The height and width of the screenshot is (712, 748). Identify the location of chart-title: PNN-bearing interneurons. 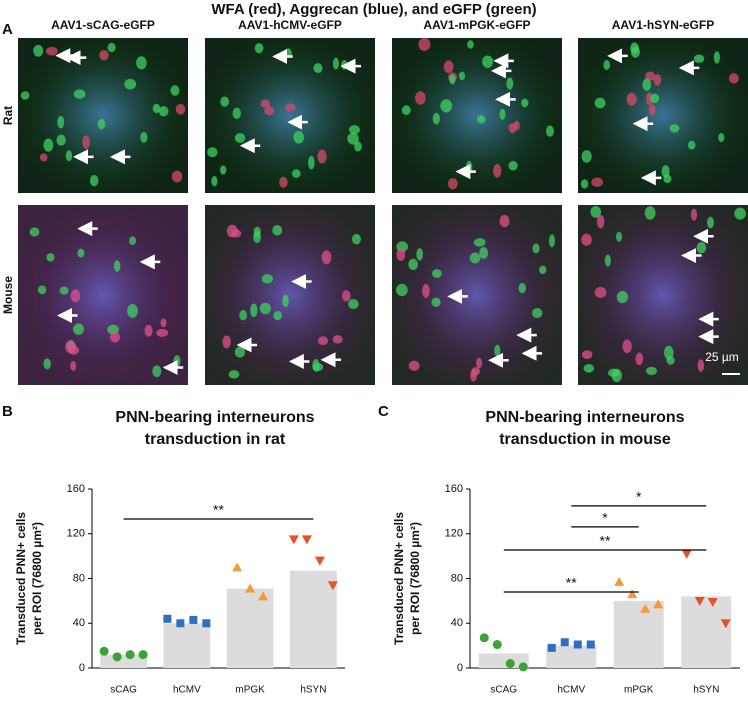
(584, 417).